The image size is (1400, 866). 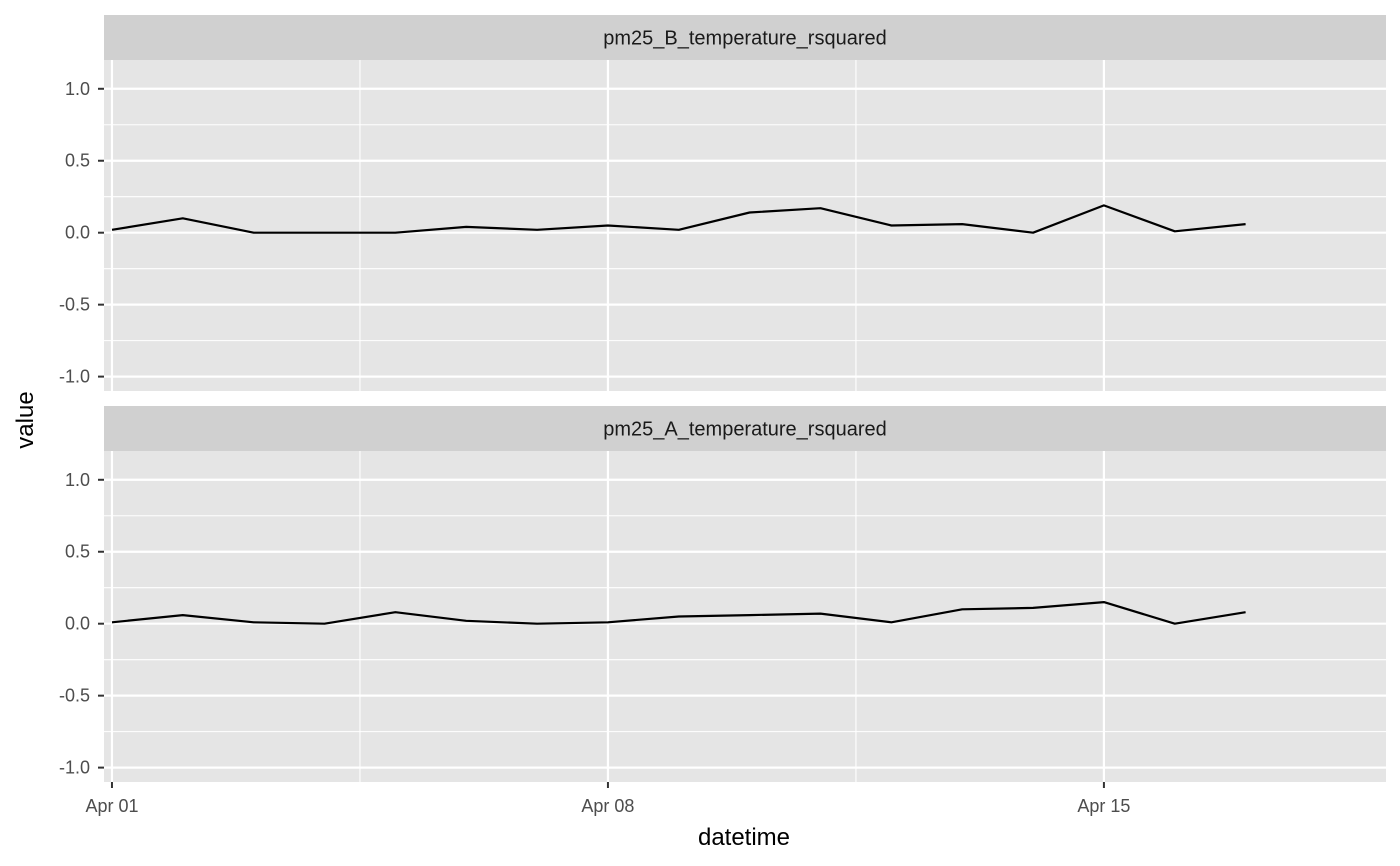 I want to click on x-tick-label: Apr 01, so click(x=111, y=806).